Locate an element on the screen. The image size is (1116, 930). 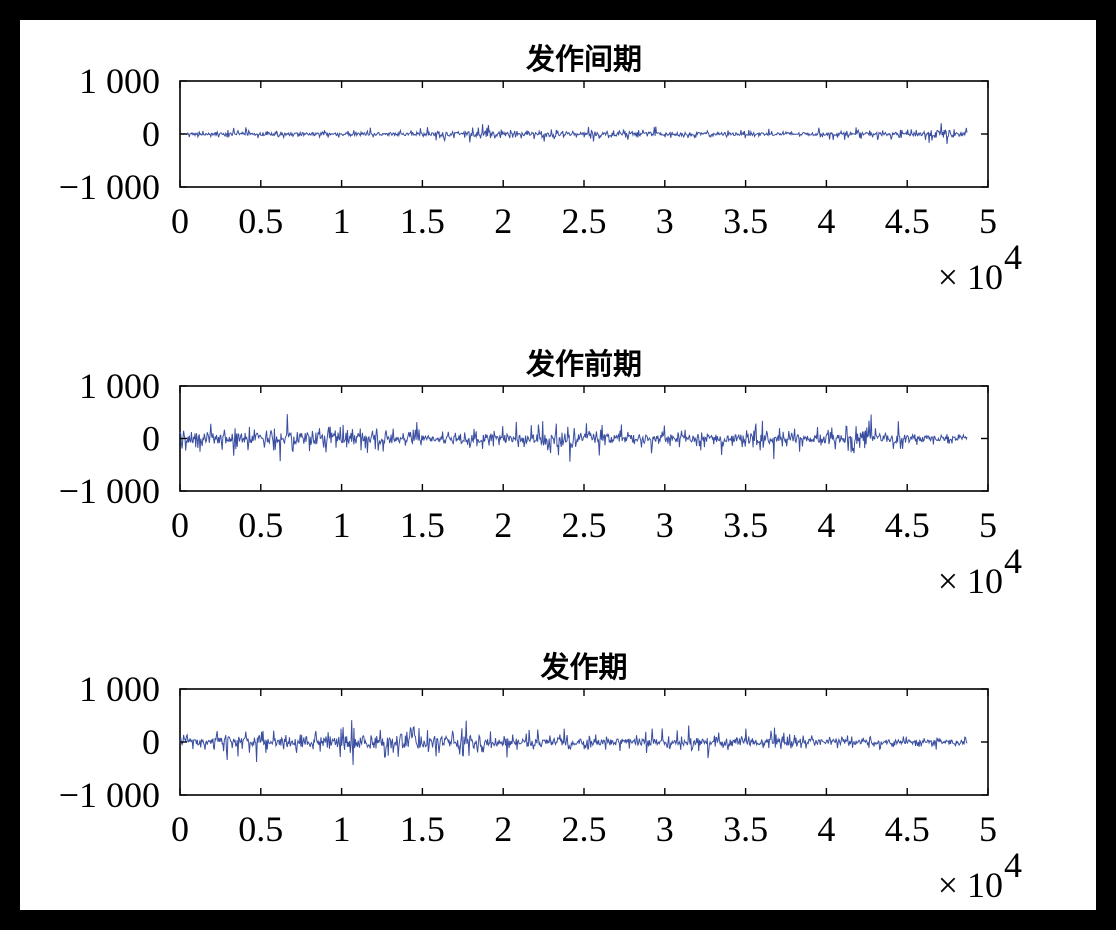
subplot-title: 发作间期 is located at coordinates (583, 59).